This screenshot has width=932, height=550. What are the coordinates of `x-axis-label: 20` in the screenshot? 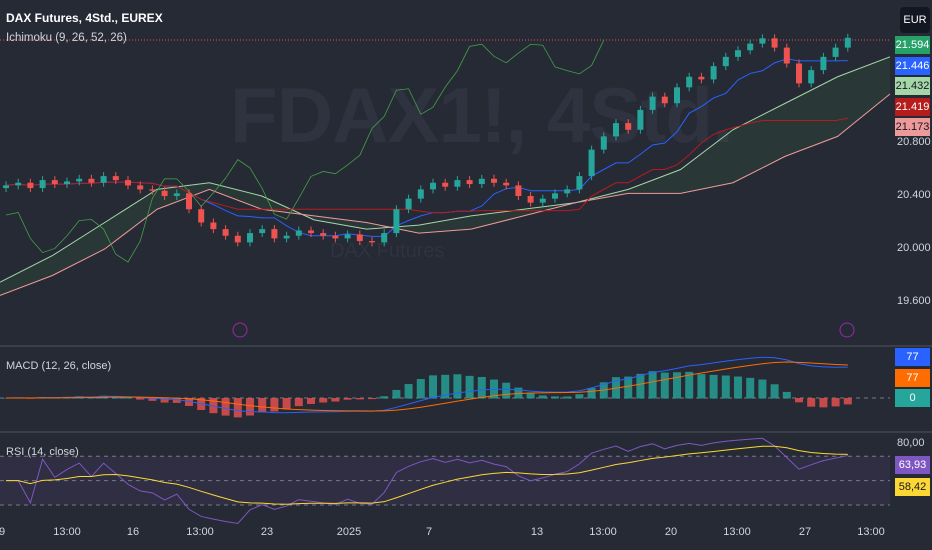 It's located at (671, 532).